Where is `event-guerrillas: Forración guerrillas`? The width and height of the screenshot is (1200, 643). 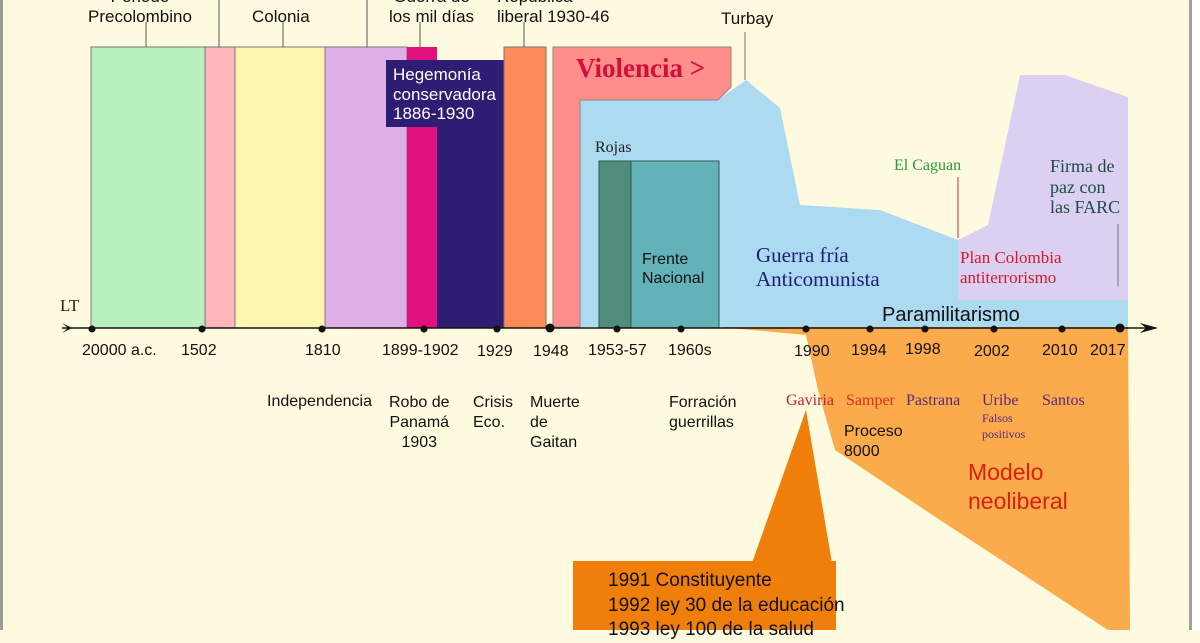
event-guerrillas: Forración guerrillas is located at coordinates (703, 412).